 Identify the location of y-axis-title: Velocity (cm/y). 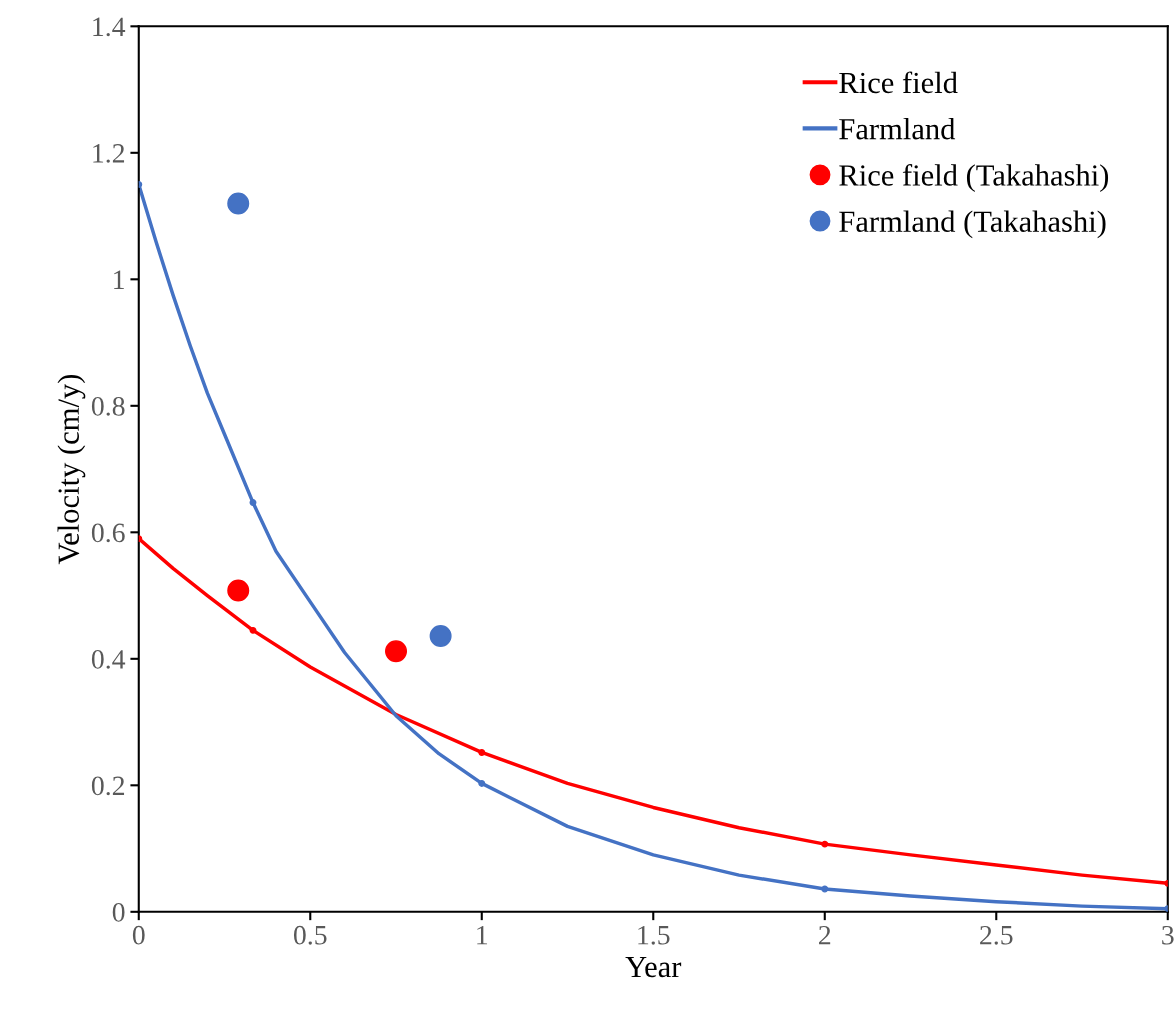
(71, 469).